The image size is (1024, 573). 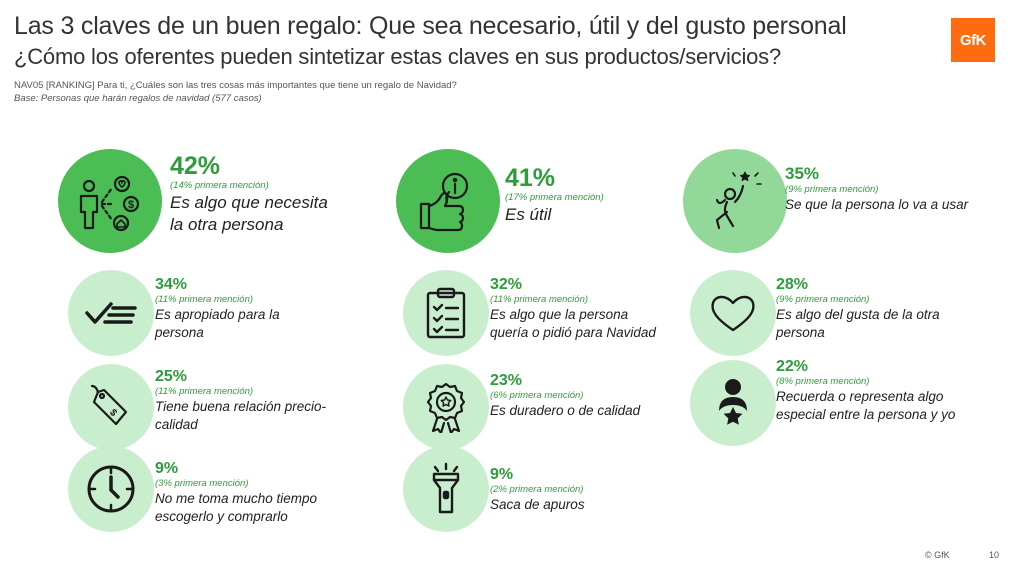 What do you see at coordinates (937, 555) in the screenshot?
I see `copyright: © GfK` at bounding box center [937, 555].